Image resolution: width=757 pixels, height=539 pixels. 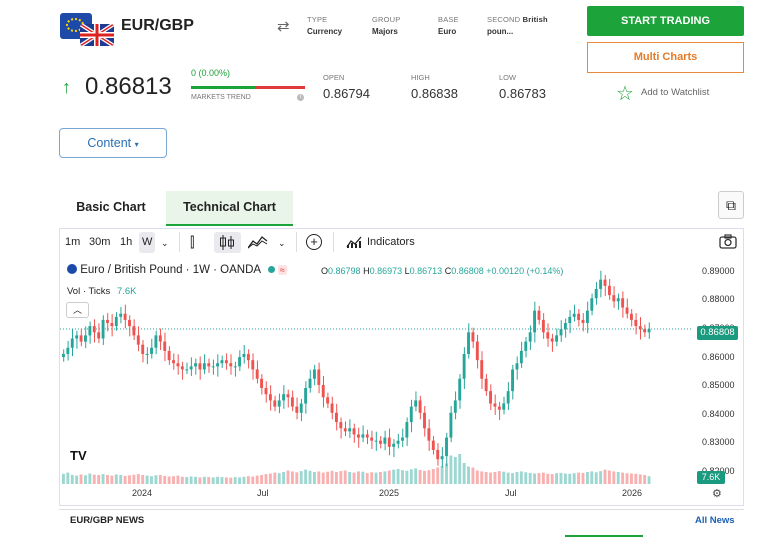 What do you see at coordinates (391, 242) in the screenshot?
I see `indicators-button: Indicators` at bounding box center [391, 242].